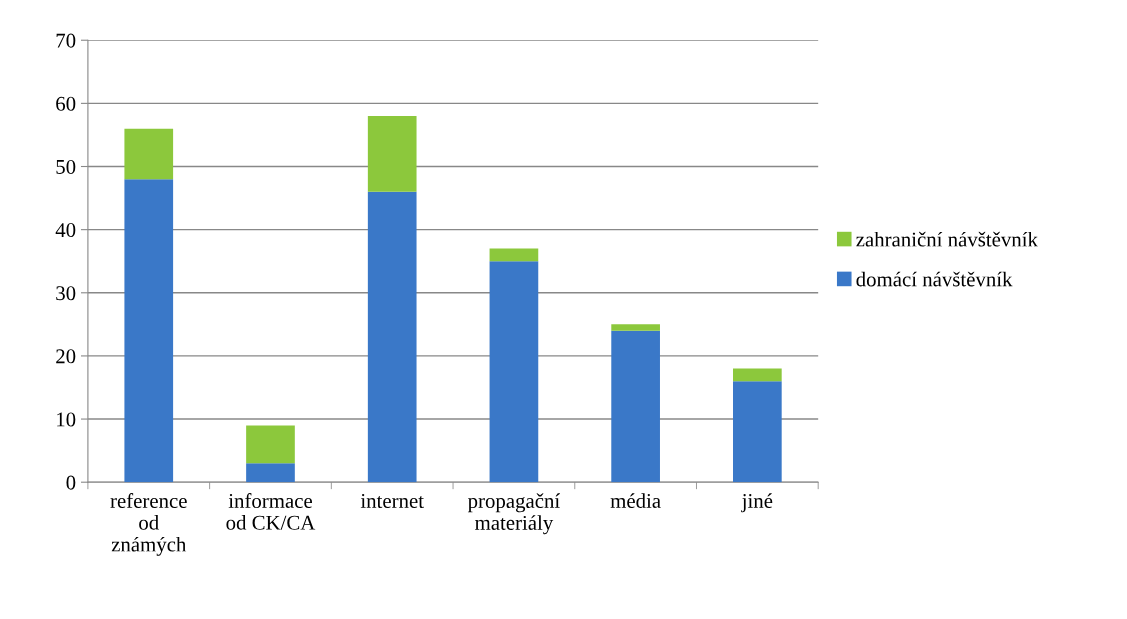 The image size is (1127, 619). I want to click on x-tick-label: informace od CK/CA, so click(271, 511).